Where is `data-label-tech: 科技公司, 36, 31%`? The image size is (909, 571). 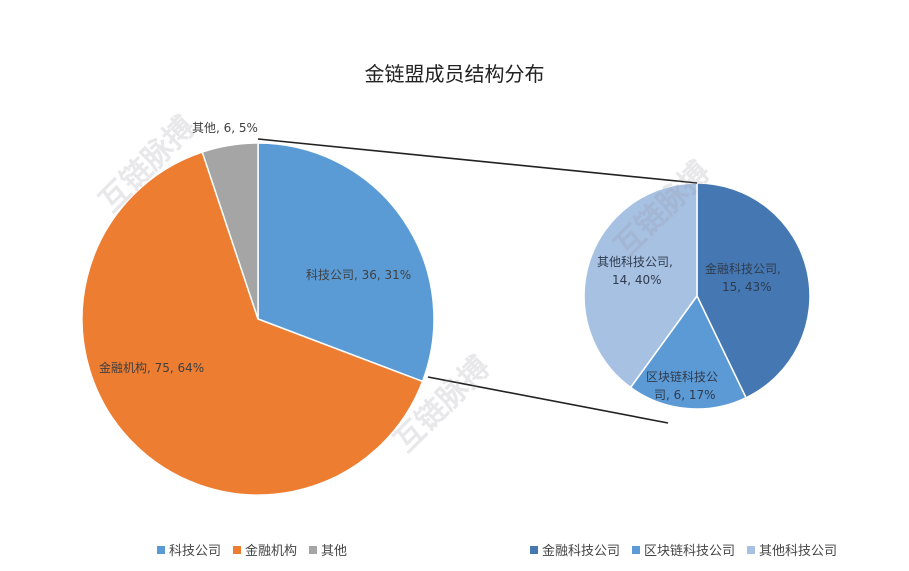 data-label-tech: 科技公司, 36, 31% is located at coordinates (358, 275).